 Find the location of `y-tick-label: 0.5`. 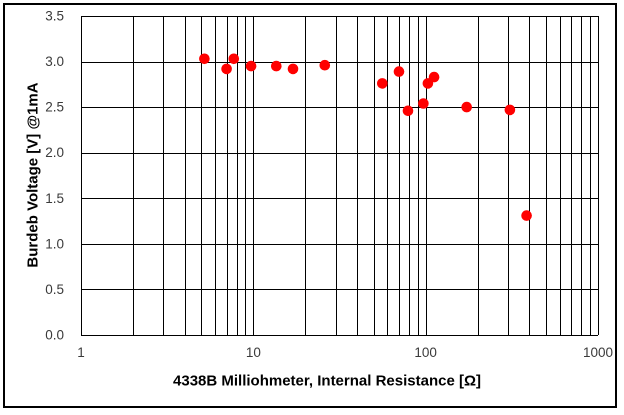

y-tick-label: 0.5 is located at coordinates (54, 289).